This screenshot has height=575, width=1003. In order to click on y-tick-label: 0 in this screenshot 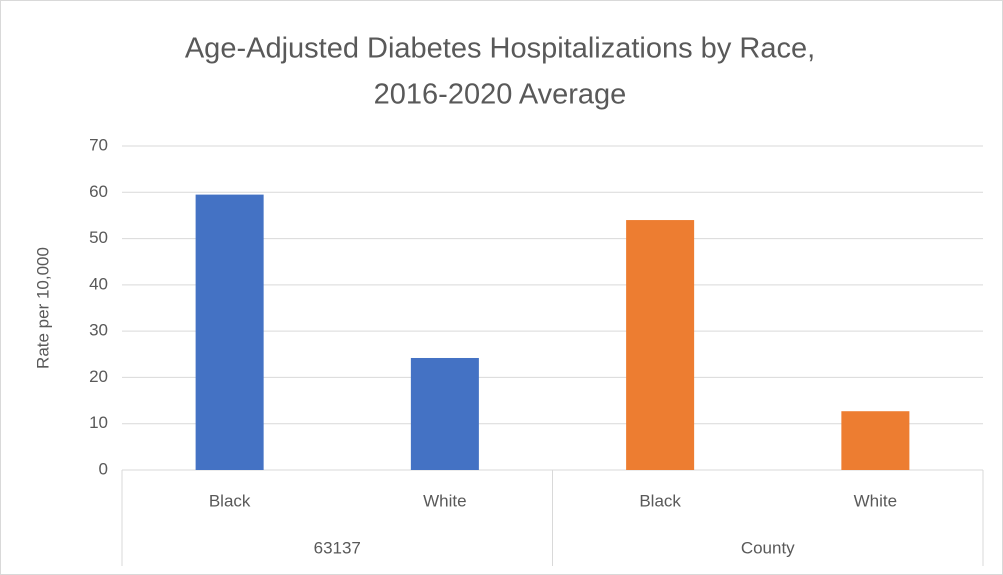, I will do `click(103, 468)`.